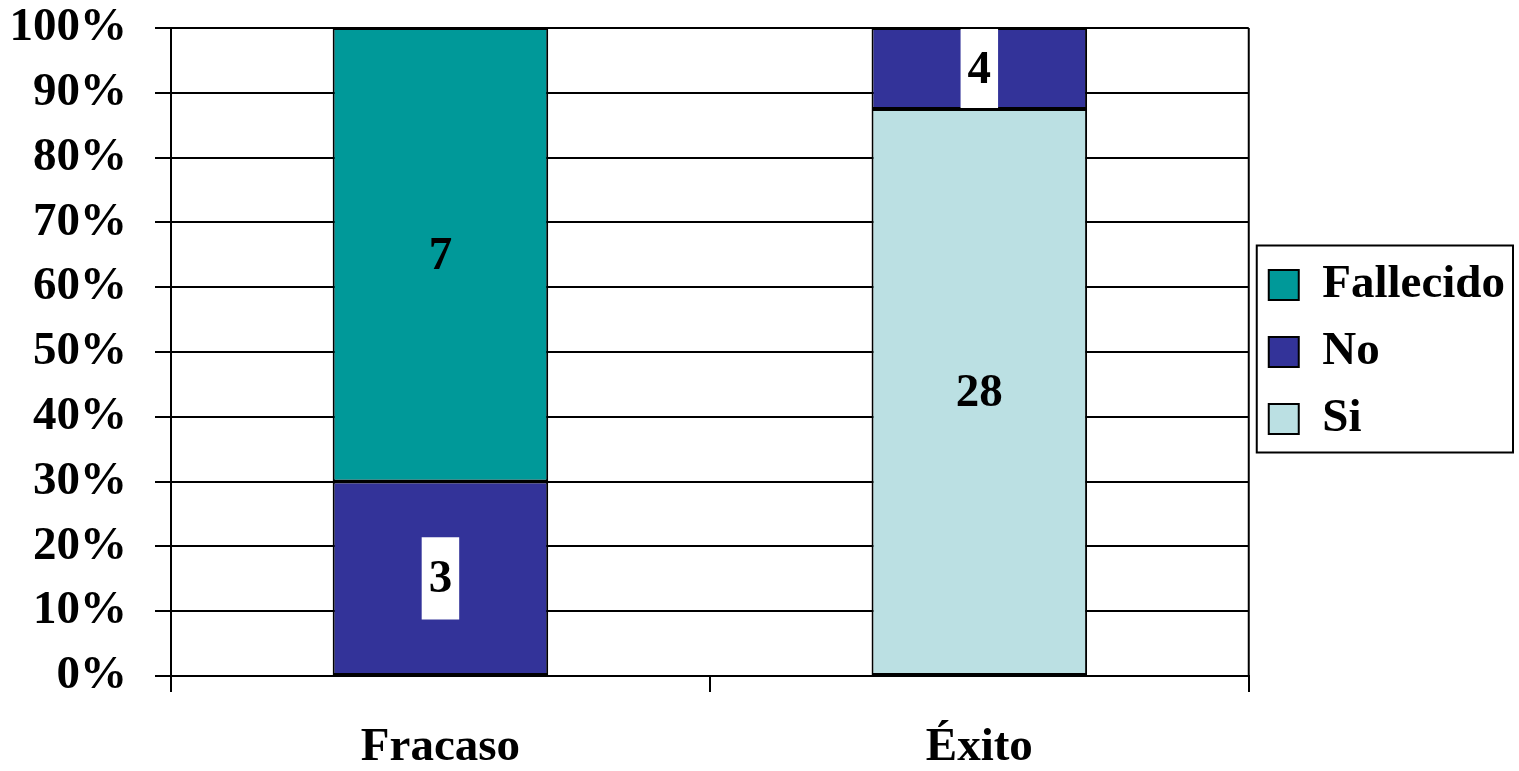 The image size is (1519, 771). Describe the element at coordinates (80, 283) in the screenshot. I see `y-tick-label: 60%` at that location.